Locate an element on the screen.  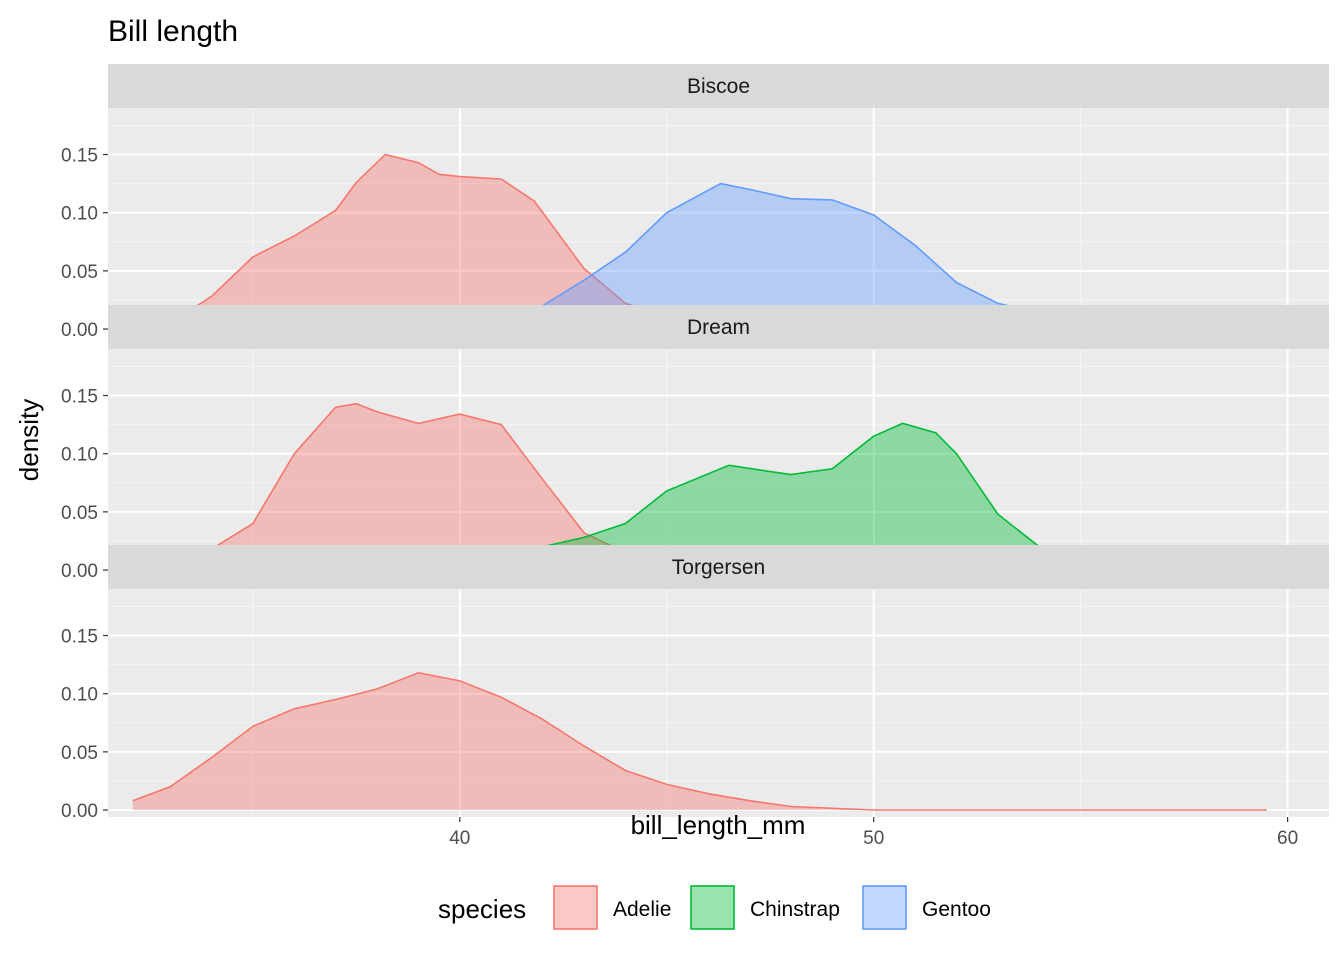
legend-item-gentoo: Gentoo is located at coordinates (926, 907).